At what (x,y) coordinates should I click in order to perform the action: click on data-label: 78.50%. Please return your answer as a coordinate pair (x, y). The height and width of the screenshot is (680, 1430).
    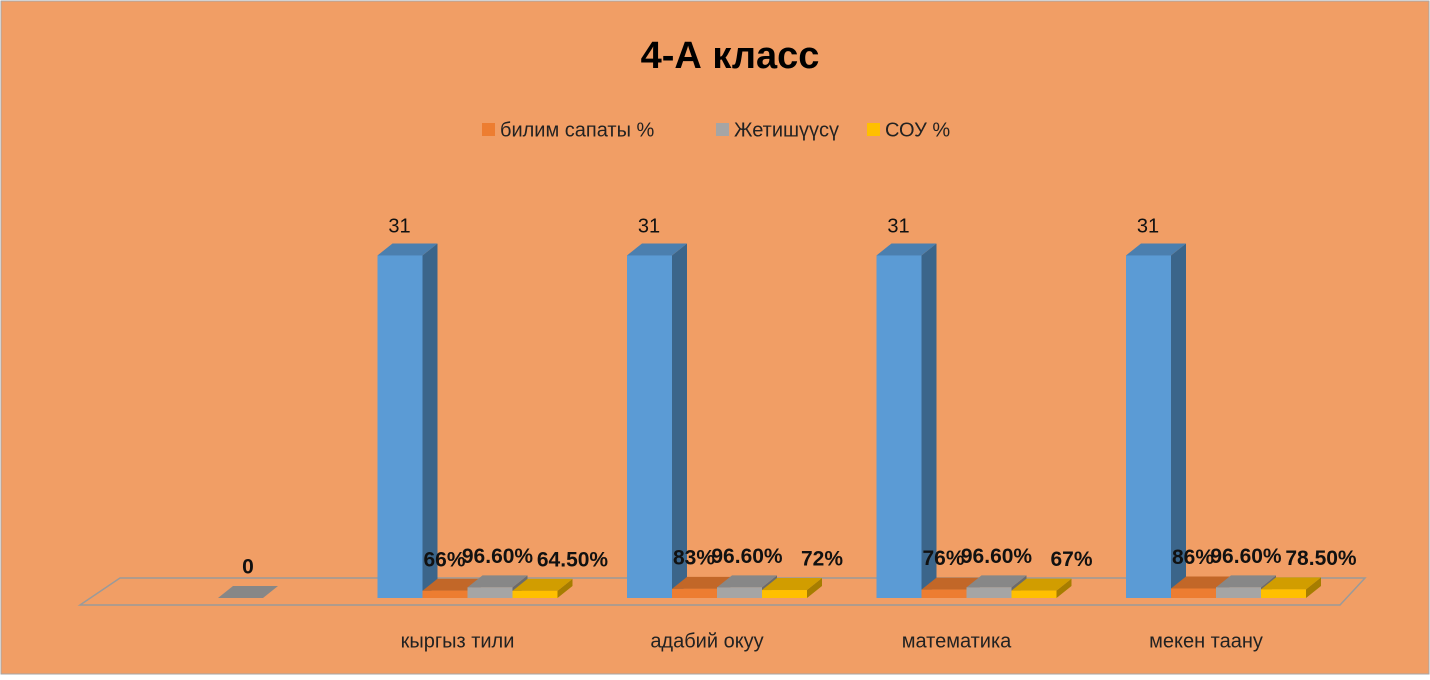
    Looking at the image, I should click on (1321, 558).